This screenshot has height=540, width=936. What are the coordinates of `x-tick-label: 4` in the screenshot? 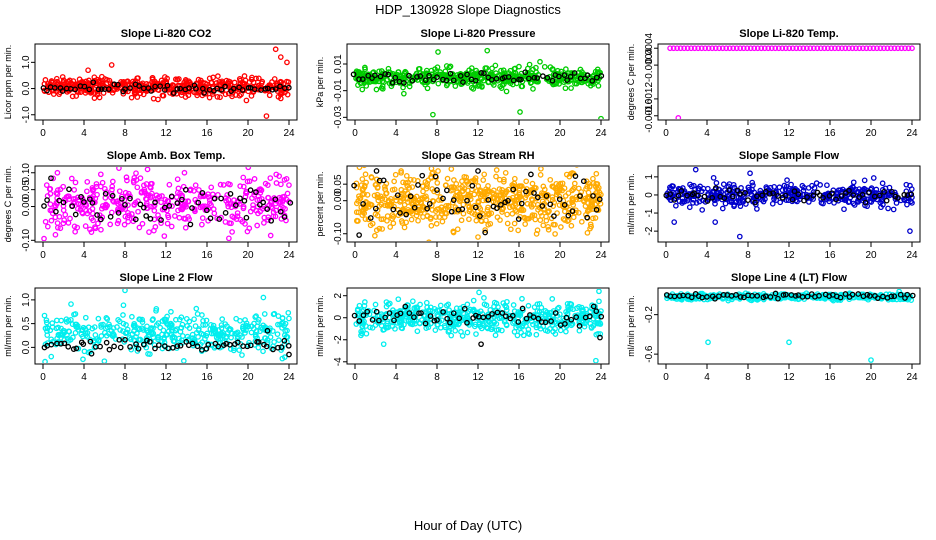 It's located at (707, 133).